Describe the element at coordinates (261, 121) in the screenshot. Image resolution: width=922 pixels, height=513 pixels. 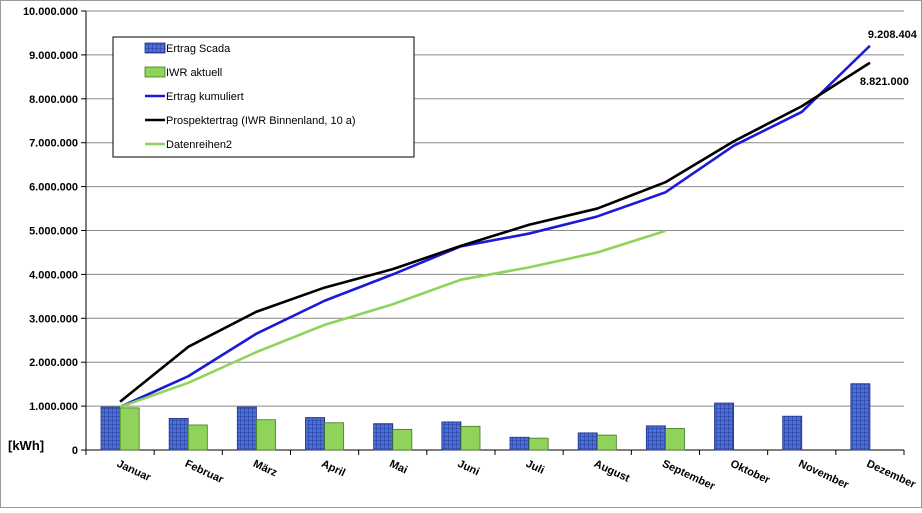
I see `legend-label-prospektertrag-iwr-binnenland-10-a: Prospektertrag (IWR Binnenland, 10 a)` at that location.